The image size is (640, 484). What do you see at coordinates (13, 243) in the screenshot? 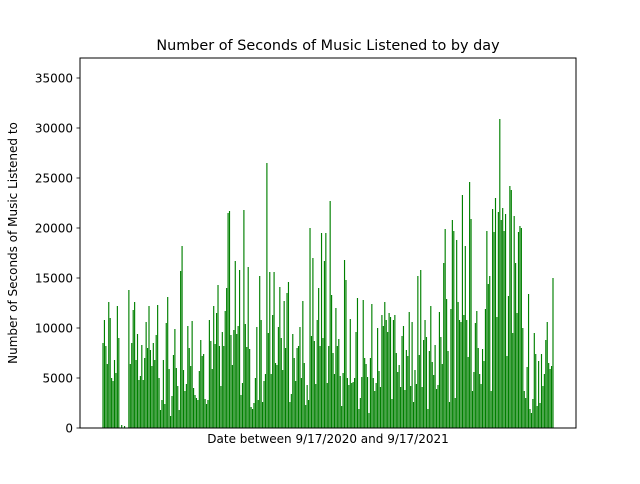
I see `y-axis-label: Number of Seconds of Music Listened to` at bounding box center [13, 243].